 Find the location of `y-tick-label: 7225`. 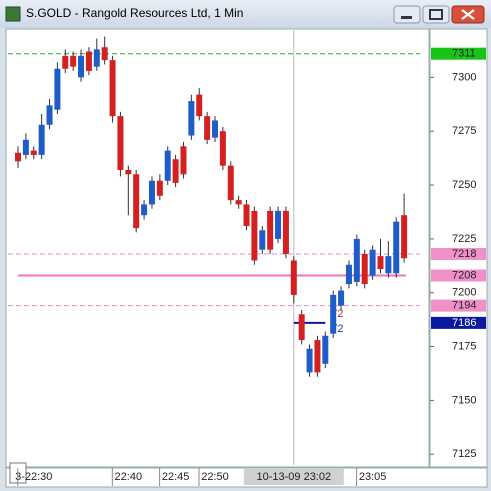

y-tick-label: 7225 is located at coordinates (464, 239).